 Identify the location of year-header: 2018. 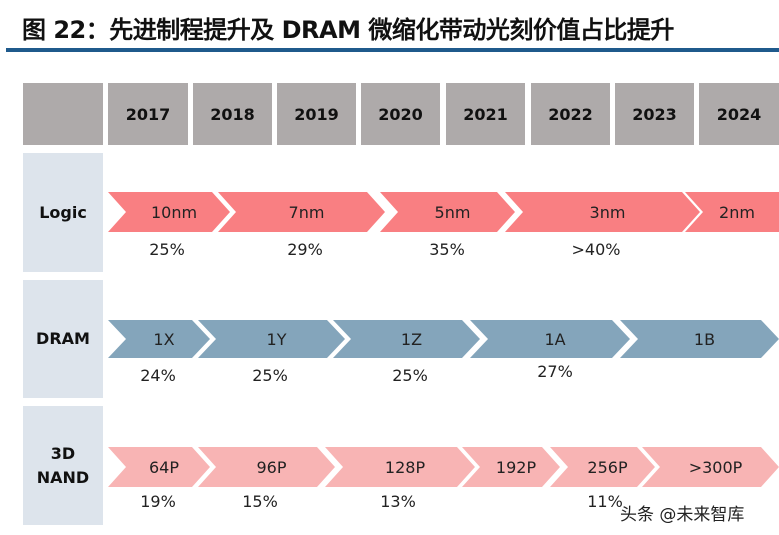
(232, 114).